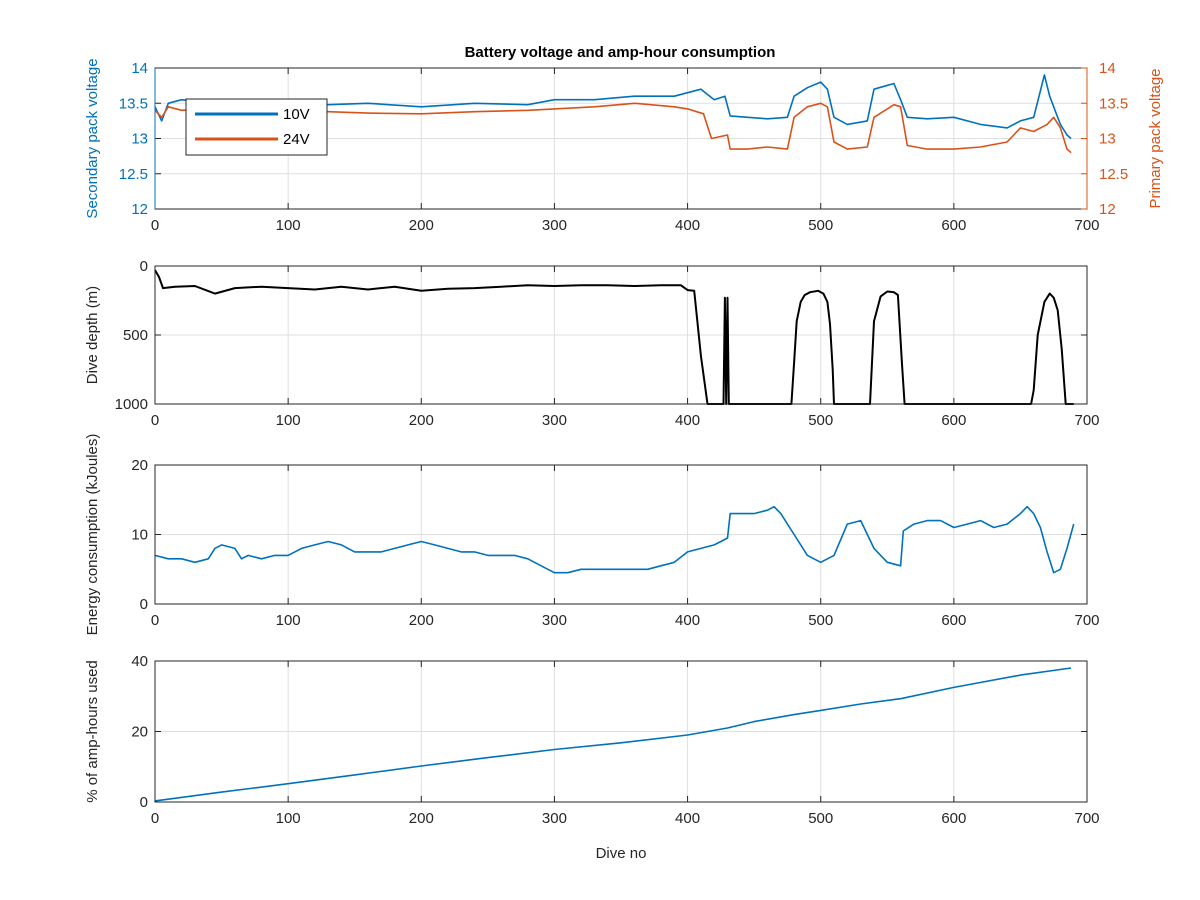  I want to click on depth-xtick-label: 500, so click(820, 420).